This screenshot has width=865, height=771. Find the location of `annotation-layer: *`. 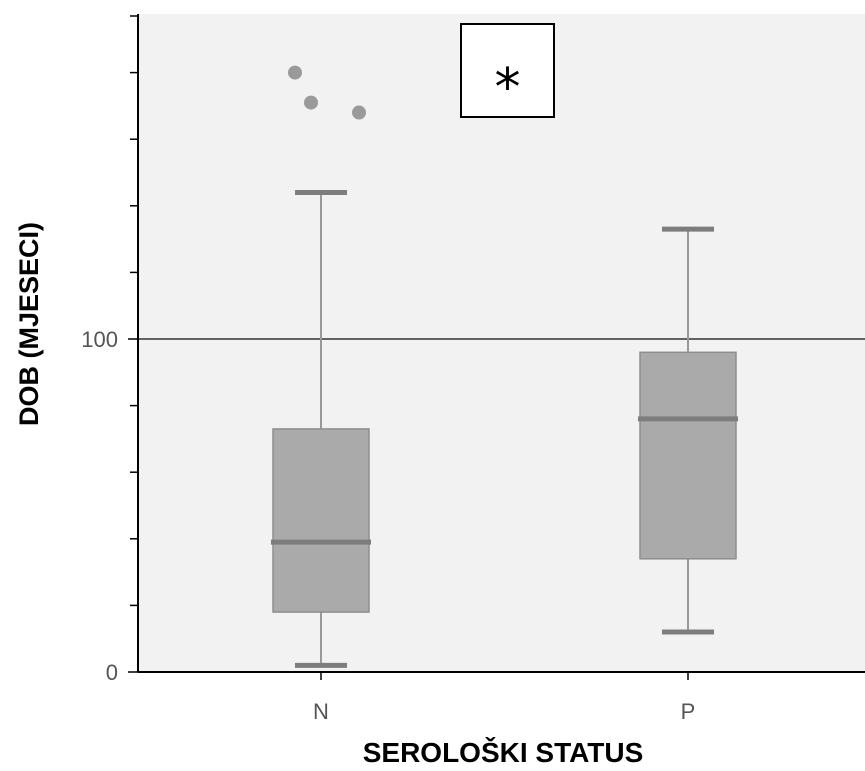

annotation-layer: * is located at coordinates (507, 70).